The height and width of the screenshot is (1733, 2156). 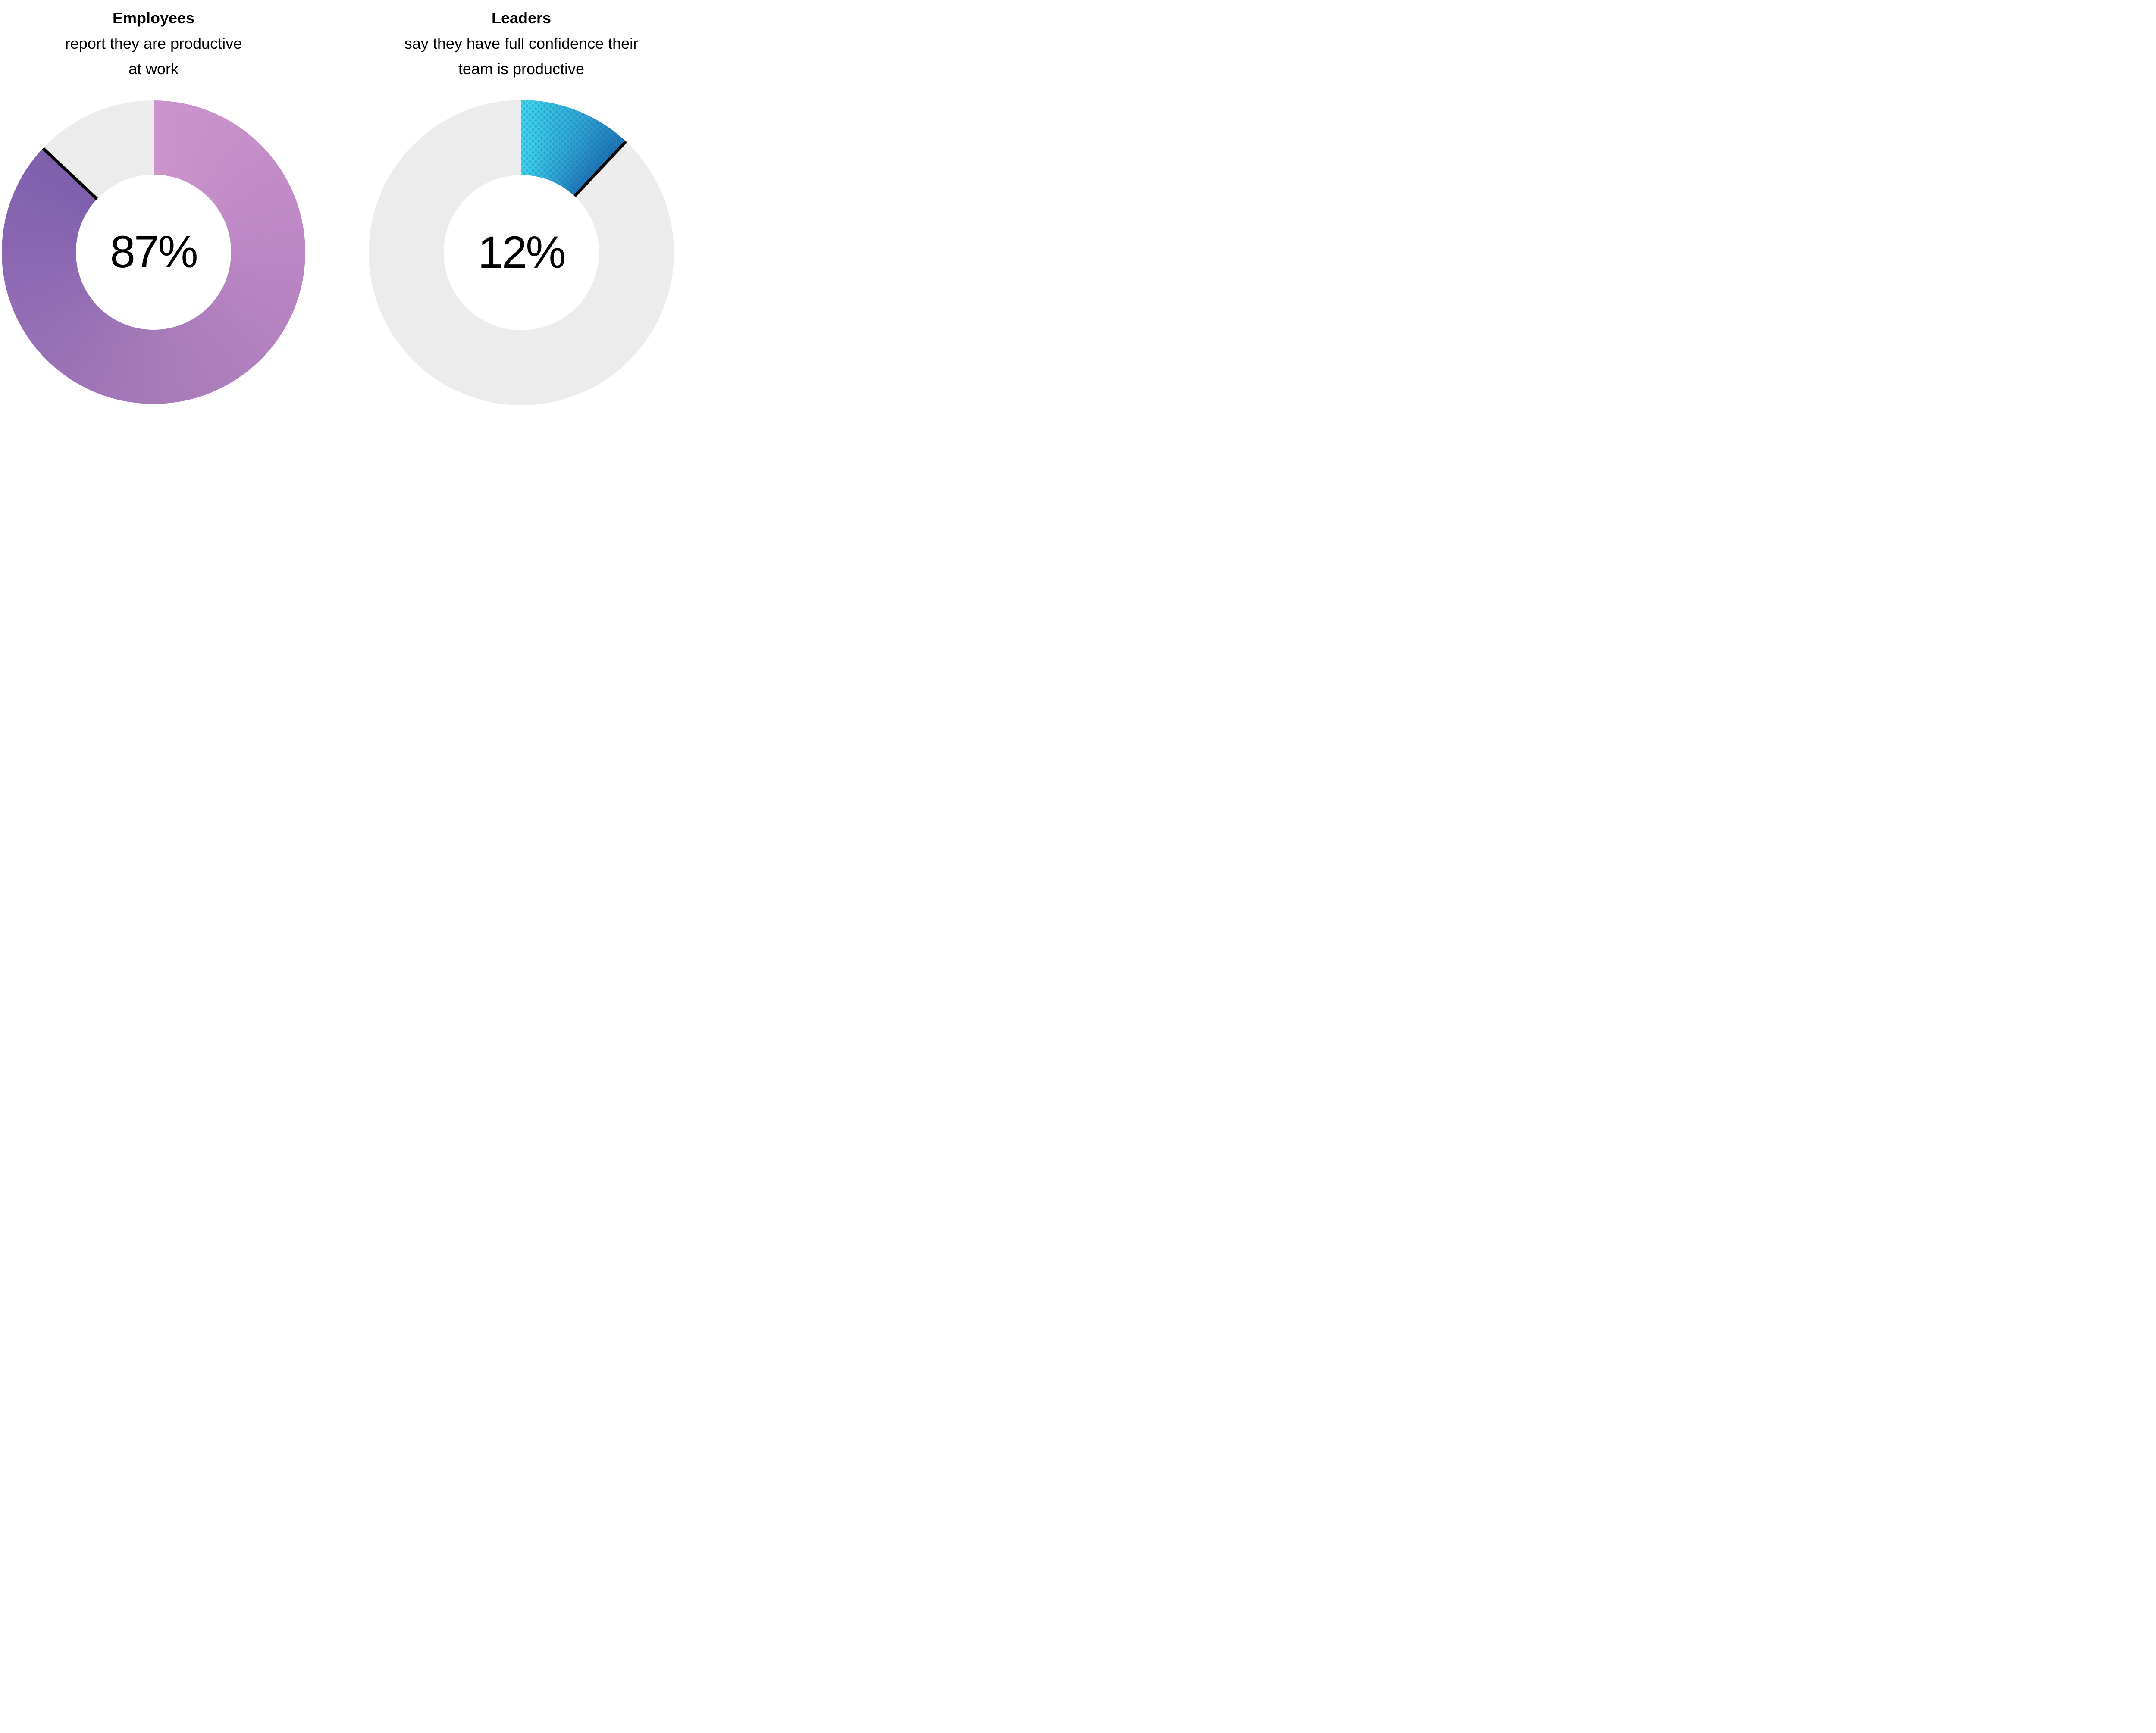 I want to click on chart-subtitle-employees-line-1: report they are productive, so click(x=153, y=43).